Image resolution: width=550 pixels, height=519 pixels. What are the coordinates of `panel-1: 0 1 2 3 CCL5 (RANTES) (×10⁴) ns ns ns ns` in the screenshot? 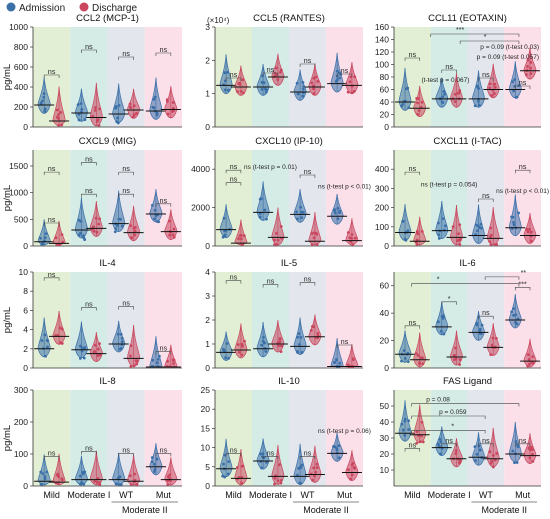 It's located at (284, 72).